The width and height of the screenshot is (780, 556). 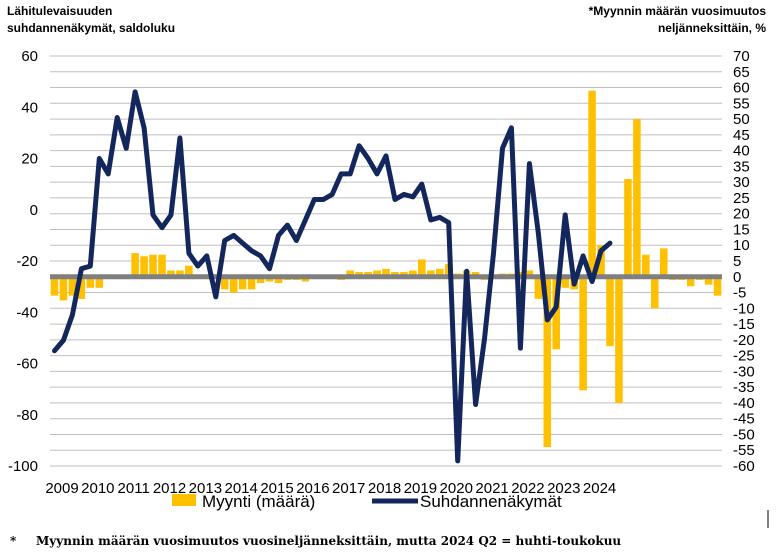 I want to click on right-tick-label: 55, so click(x=741, y=103).